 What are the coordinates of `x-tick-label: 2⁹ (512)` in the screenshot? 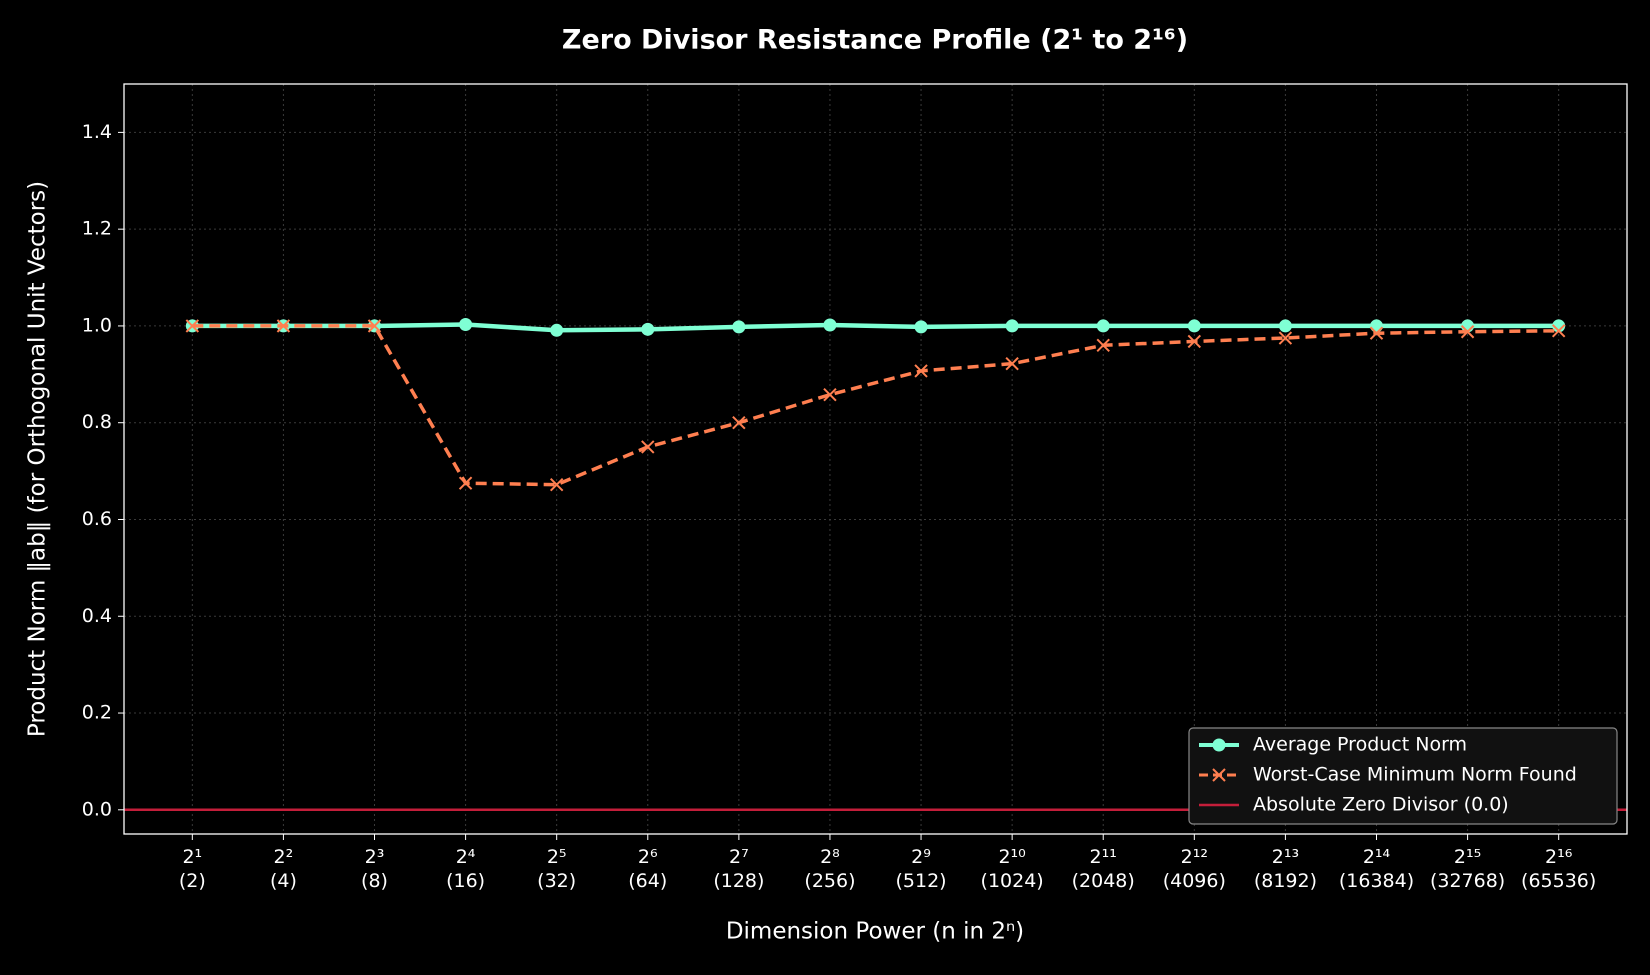 It's located at (921, 869).